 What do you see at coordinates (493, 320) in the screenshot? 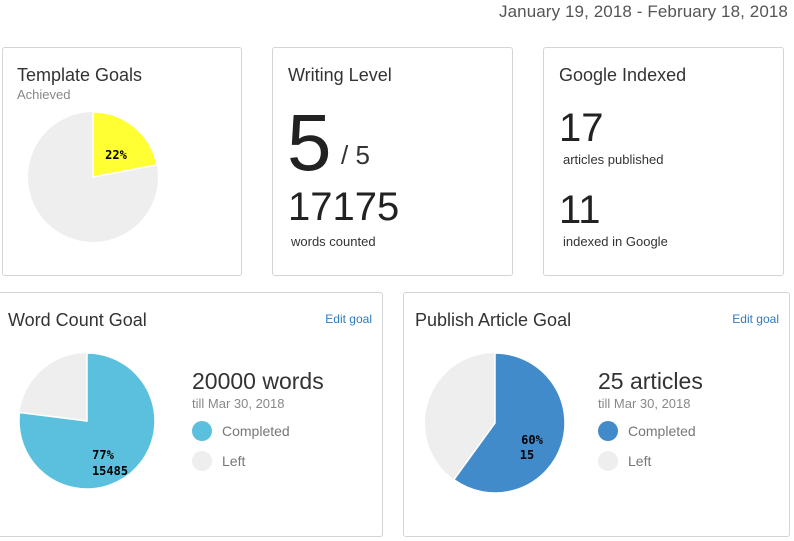
I see `card-title: Publish Article Goal` at bounding box center [493, 320].